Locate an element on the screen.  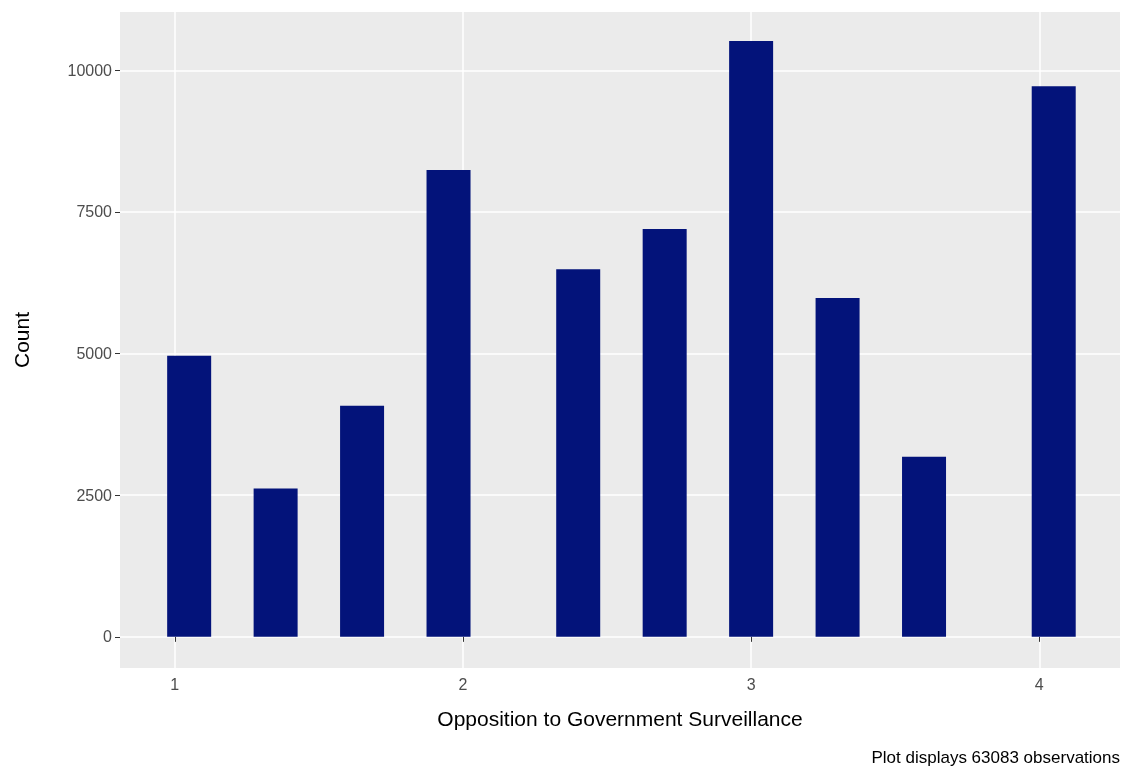
y-axis-title: Count is located at coordinates (21, 340).